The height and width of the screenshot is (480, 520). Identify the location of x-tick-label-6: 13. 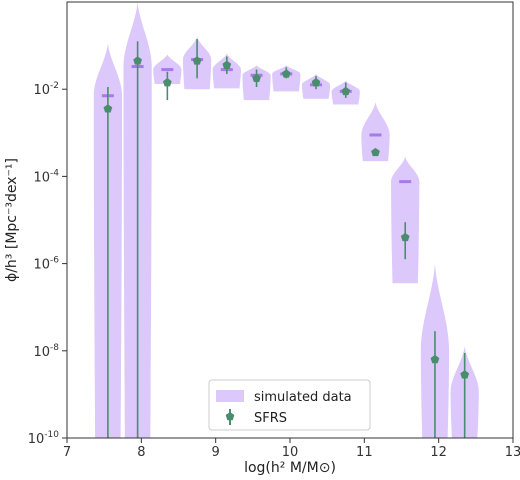
(512, 452).